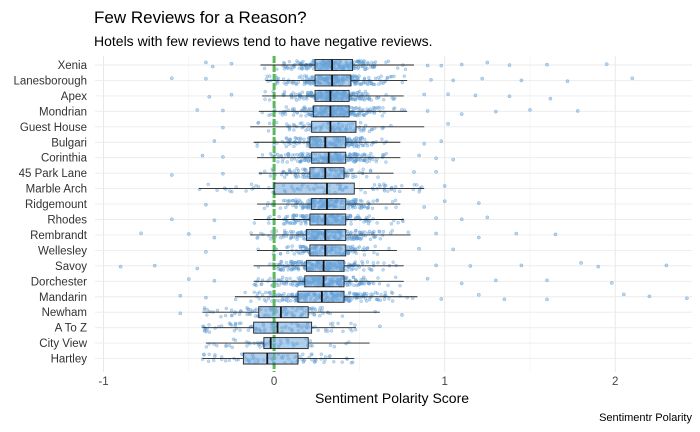 This screenshot has width=700, height=432. I want to click on x-axis-title: Sentiment Polarity Score, so click(392, 398).